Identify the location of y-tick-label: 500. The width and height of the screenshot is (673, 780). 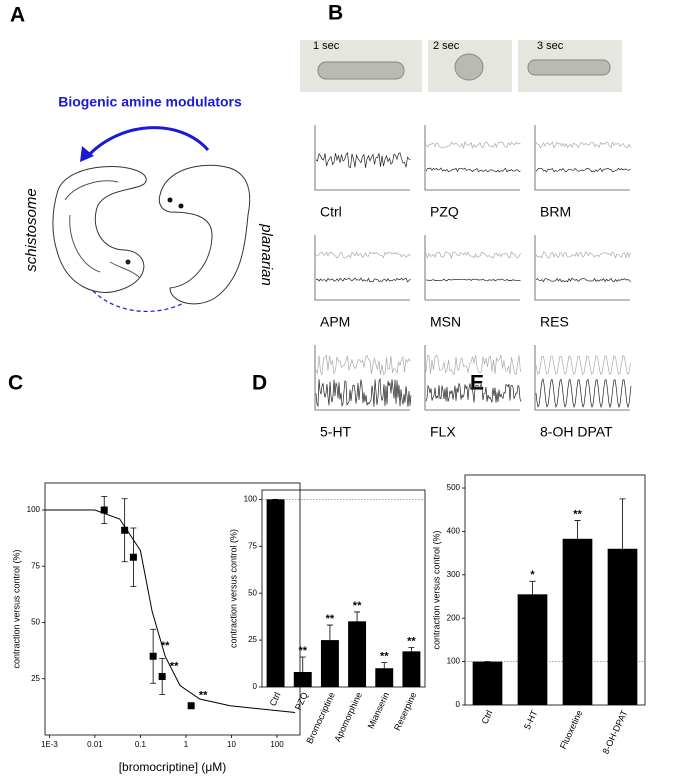
(454, 487).